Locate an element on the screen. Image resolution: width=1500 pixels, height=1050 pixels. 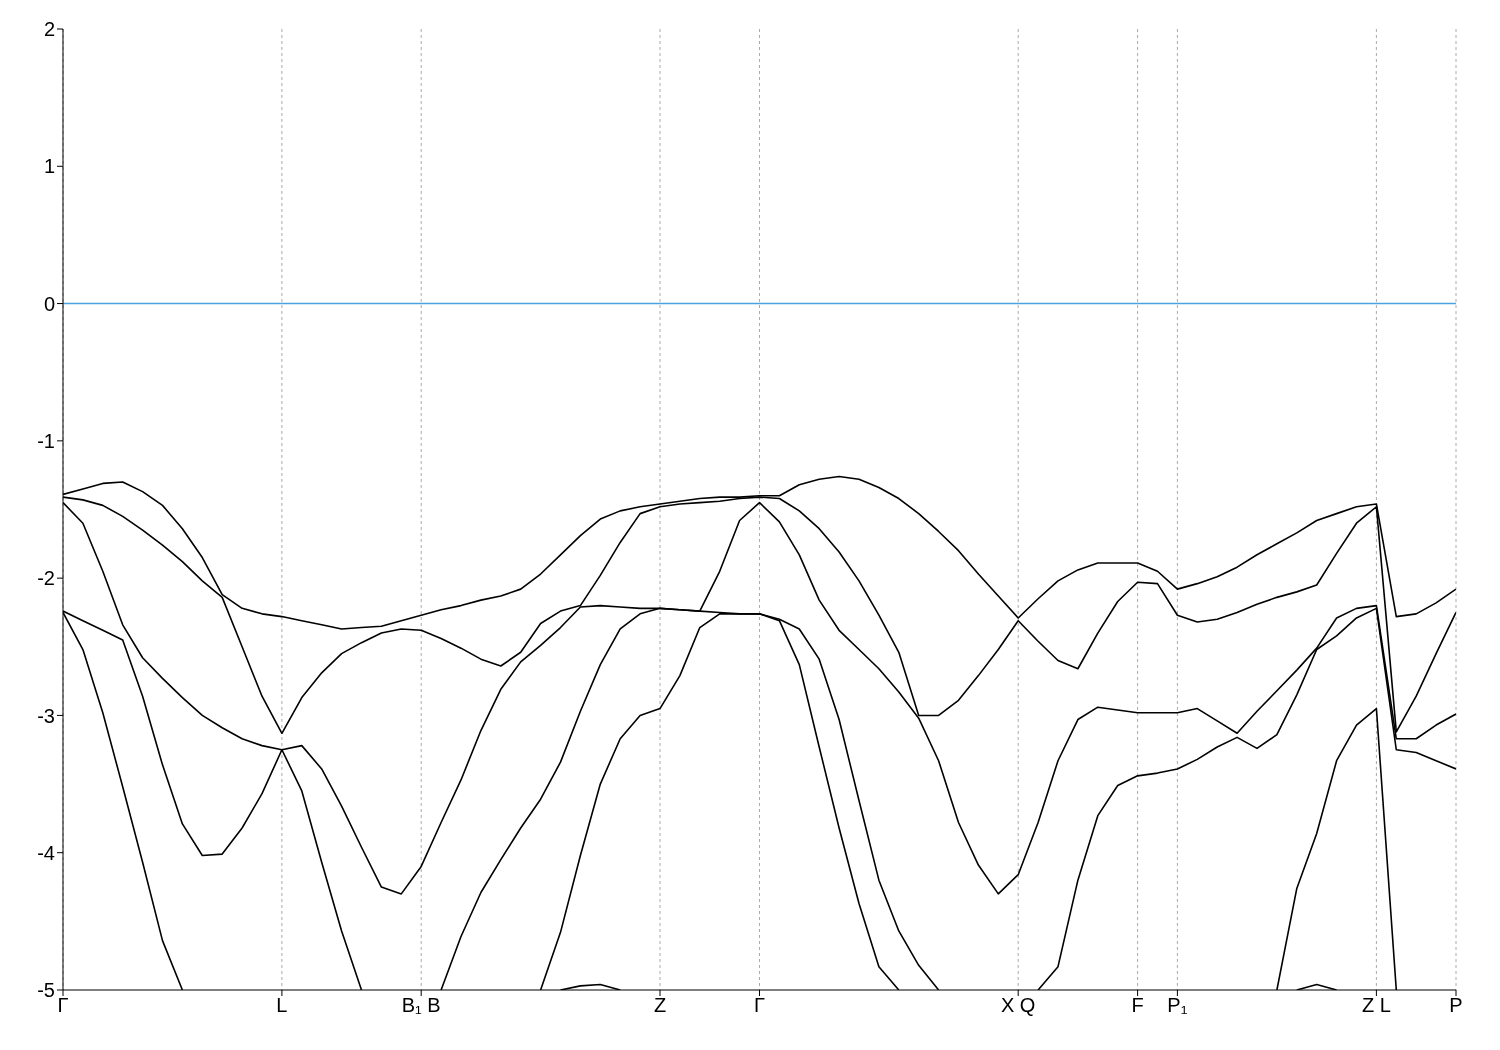
x-tick-label: X Q is located at coordinates (1018, 1005).